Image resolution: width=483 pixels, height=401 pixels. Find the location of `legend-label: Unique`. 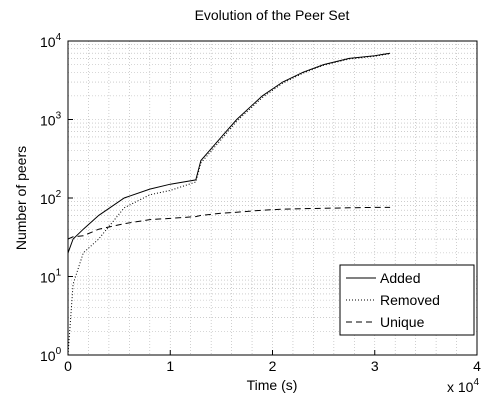

legend-label: Unique is located at coordinates (402, 322).